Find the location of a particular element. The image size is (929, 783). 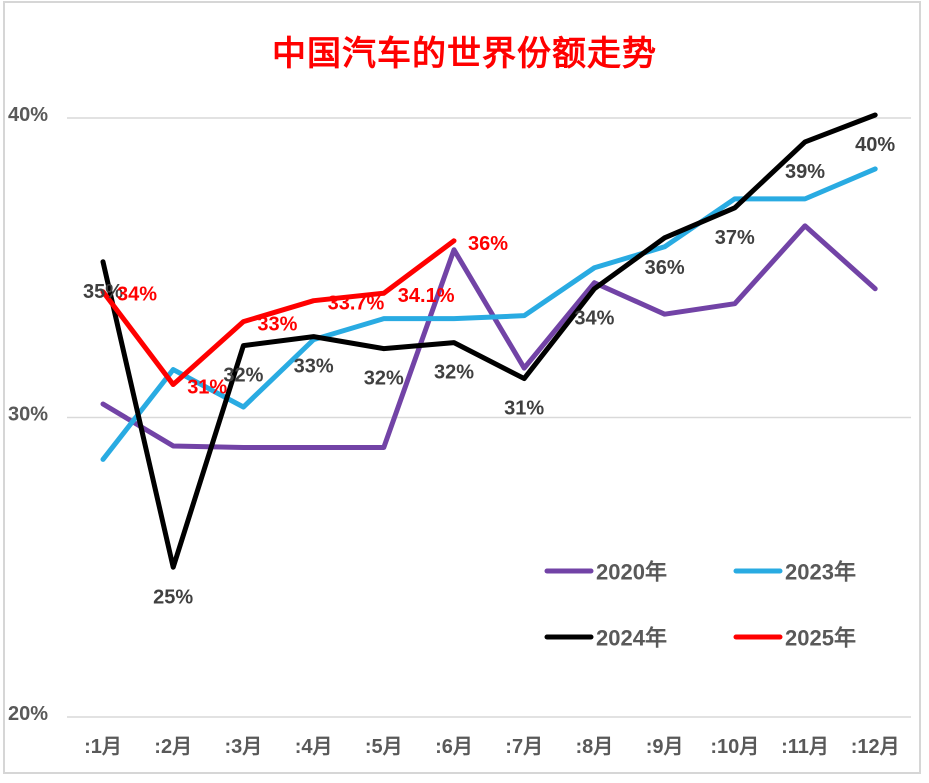

data-label-2025: 33% is located at coordinates (277, 325).